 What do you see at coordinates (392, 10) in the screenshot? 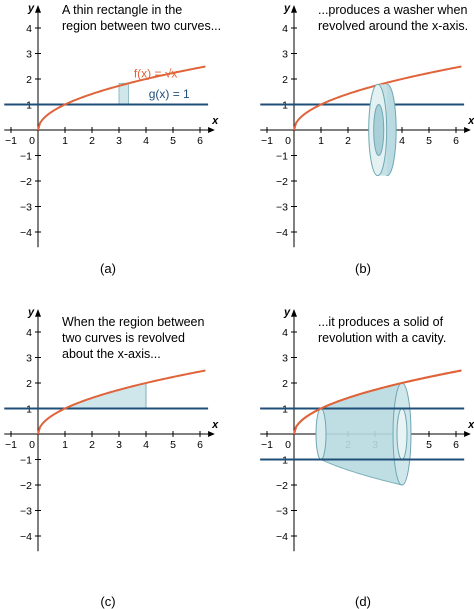
I see `caption-line: ...produces a washer when` at bounding box center [392, 10].